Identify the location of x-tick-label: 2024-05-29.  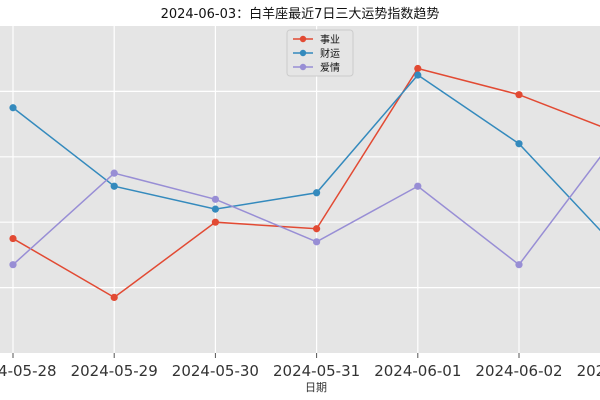
(114, 371).